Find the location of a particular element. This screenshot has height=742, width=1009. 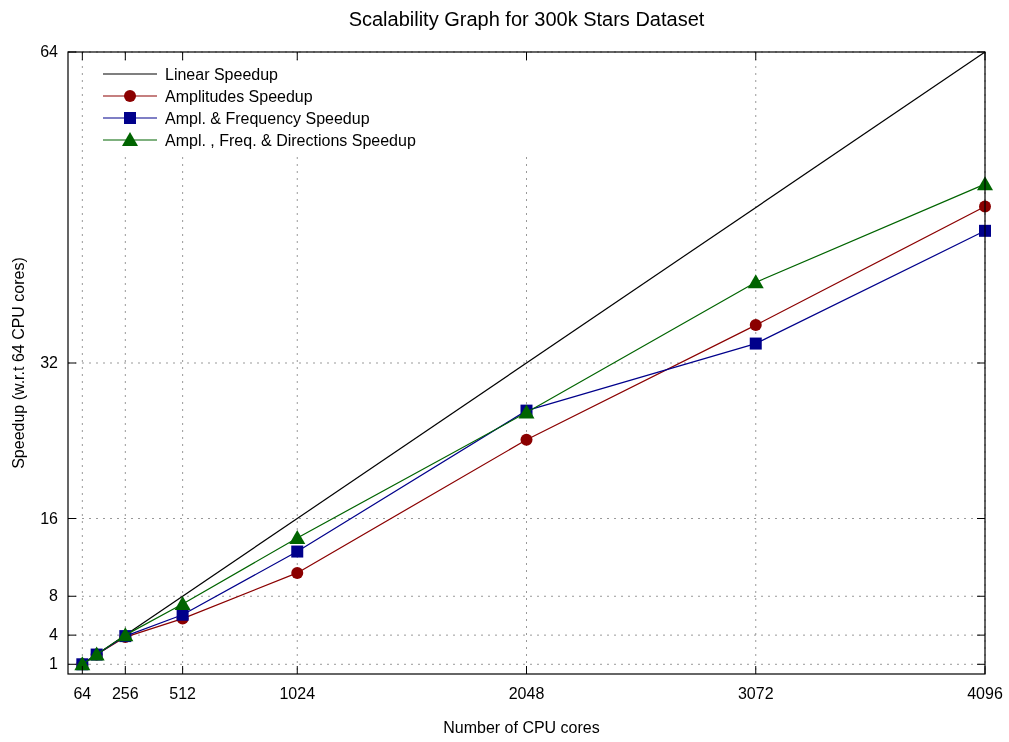

x-tick-label: 512 is located at coordinates (183, 693).